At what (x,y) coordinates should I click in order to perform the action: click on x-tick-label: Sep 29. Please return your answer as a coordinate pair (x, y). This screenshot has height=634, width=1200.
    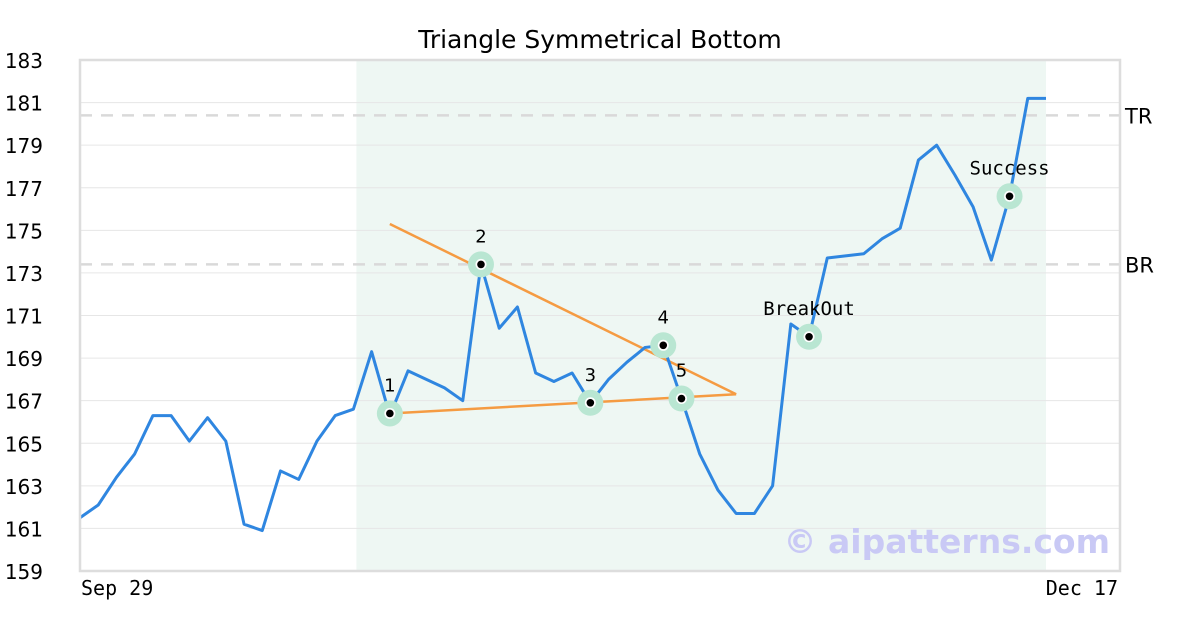
    Looking at the image, I should click on (117, 588).